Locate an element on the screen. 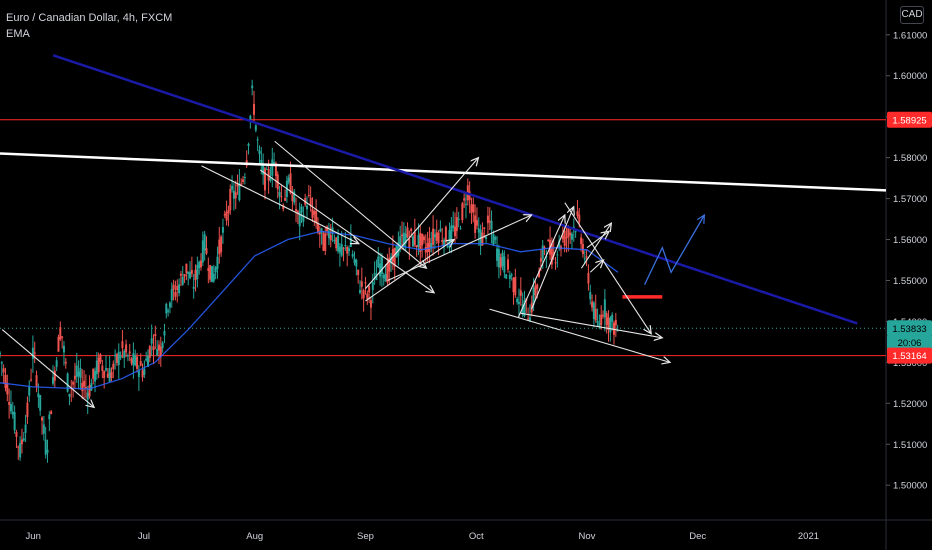  time-tick-label: Aug is located at coordinates (254, 536).